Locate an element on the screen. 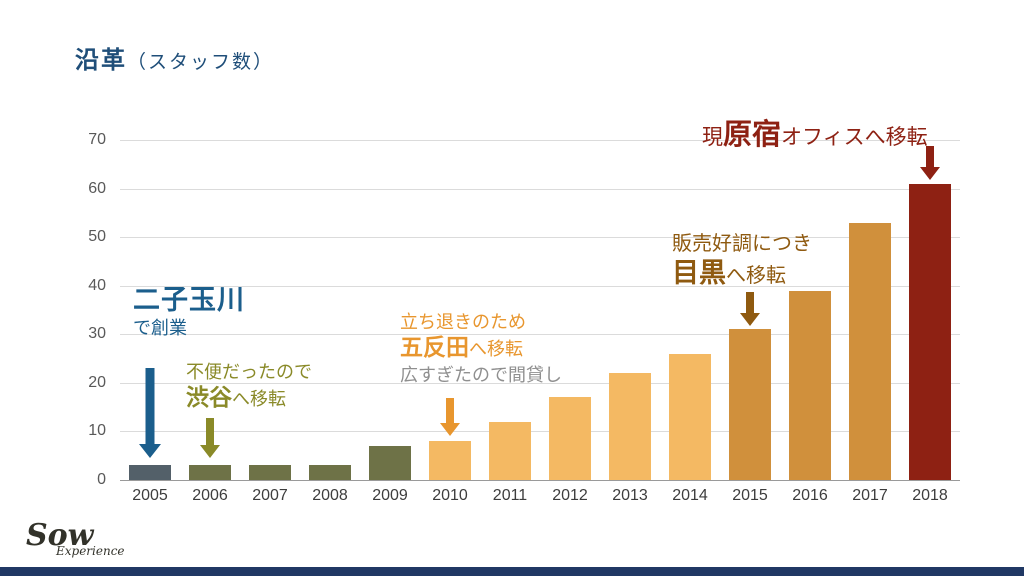  bar-2008 is located at coordinates (330, 472).